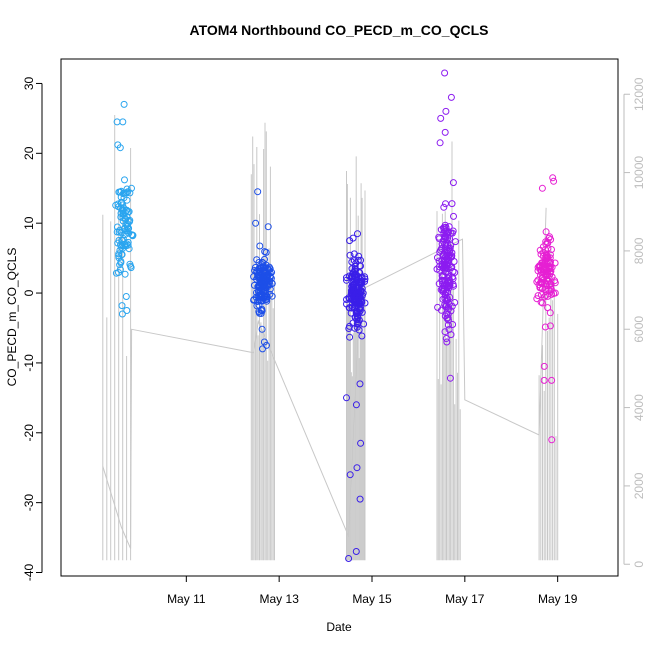 Image resolution: width=650 pixels, height=650 pixels. What do you see at coordinates (29, 153) in the screenshot?
I see `left-tick-label: 20` at bounding box center [29, 153].